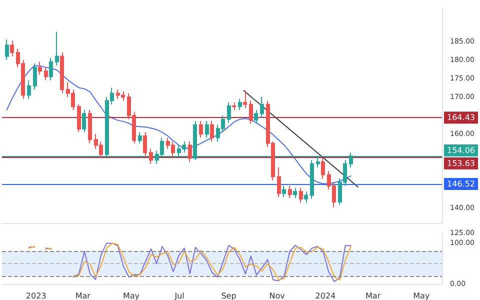 The height and width of the screenshot is (300, 480). Describe the element at coordinates (228, 296) in the screenshot. I see `x-tick-label: Sep` at that location.